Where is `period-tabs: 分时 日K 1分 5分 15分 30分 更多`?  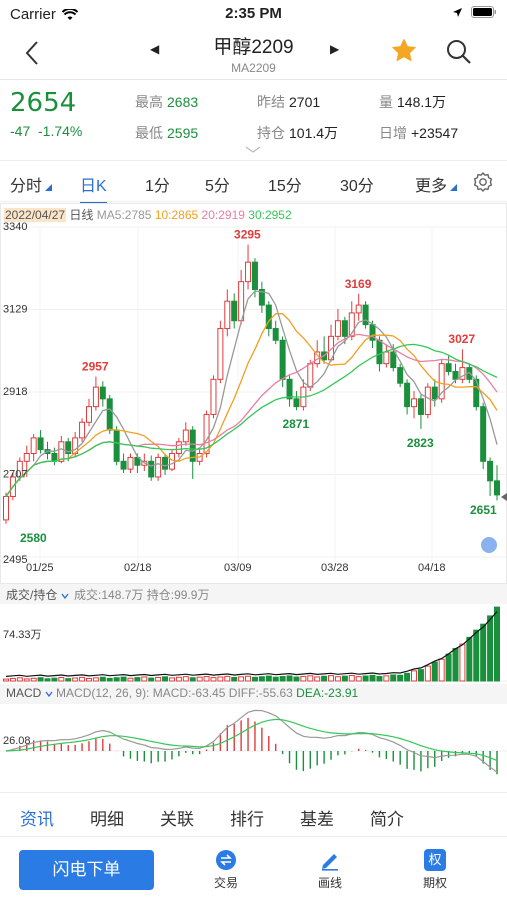
period-tabs: 分时 日K 1分 5分 15分 30分 更多 is located at coordinates (253, 182).